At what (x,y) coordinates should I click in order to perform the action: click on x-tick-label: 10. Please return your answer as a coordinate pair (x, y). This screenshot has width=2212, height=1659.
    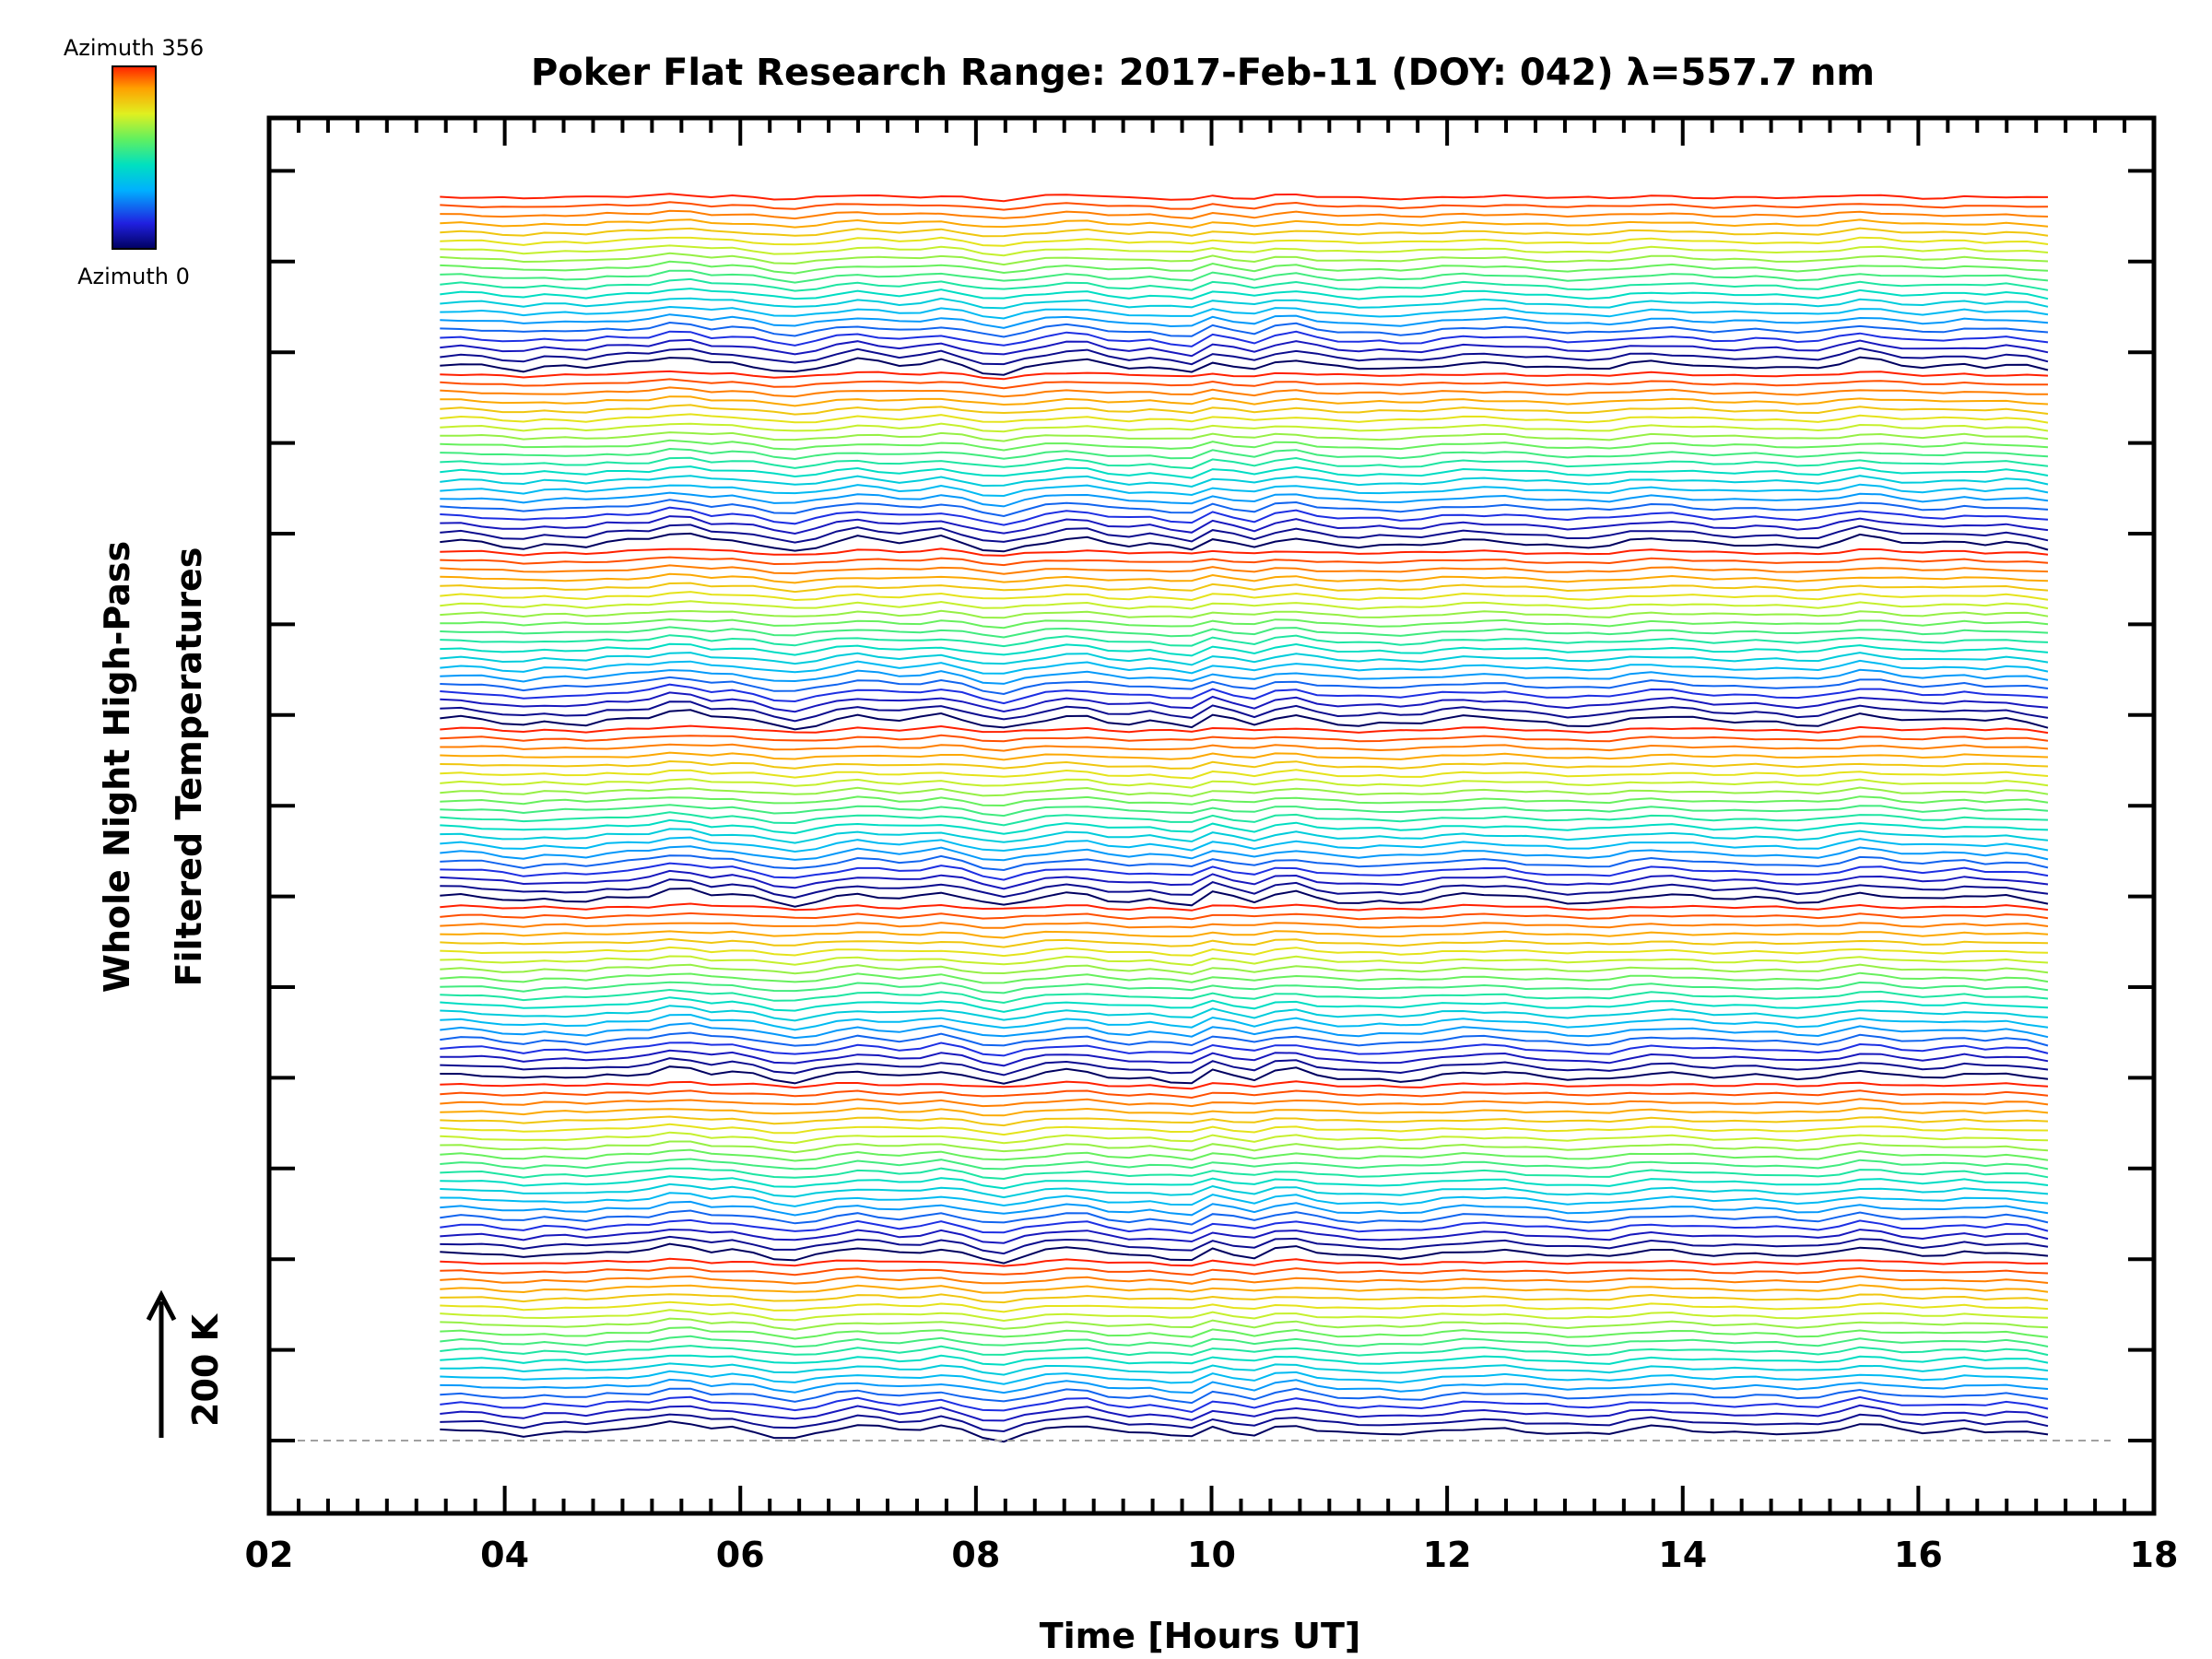
    Looking at the image, I should click on (1211, 1555).